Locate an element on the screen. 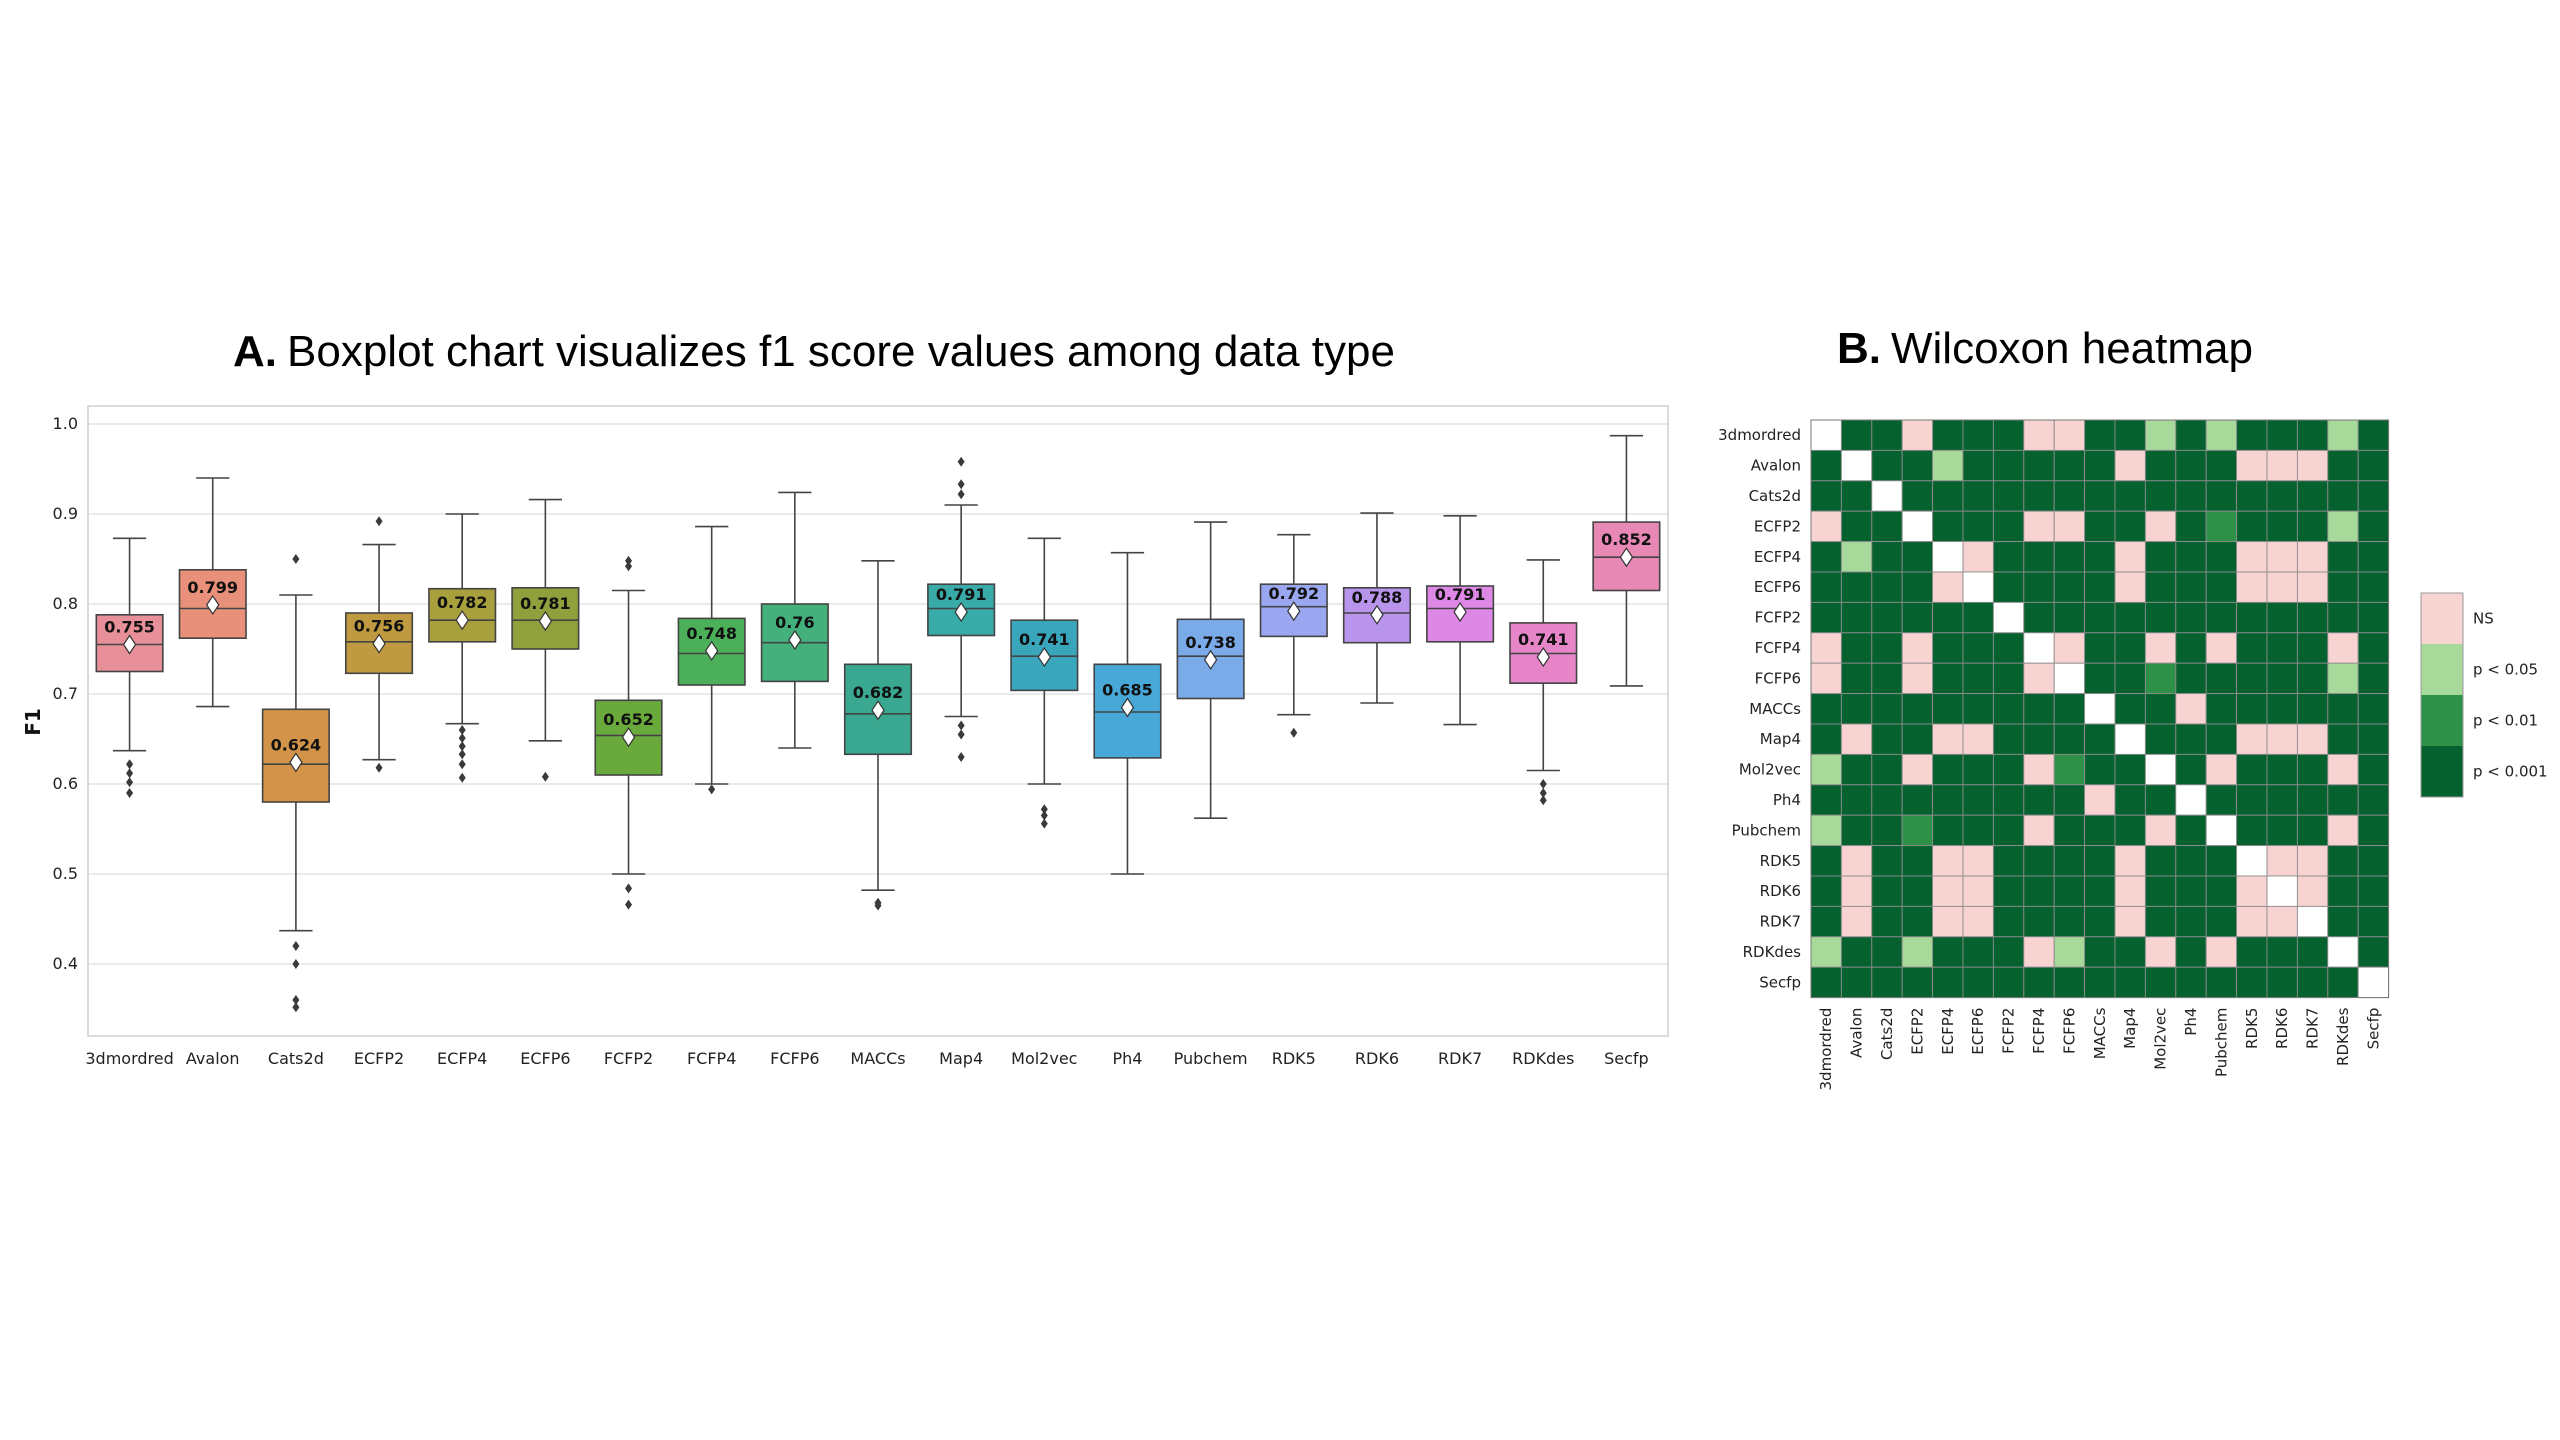 The height and width of the screenshot is (1440, 2560). y-tick-label: 0.4 is located at coordinates (65, 963).